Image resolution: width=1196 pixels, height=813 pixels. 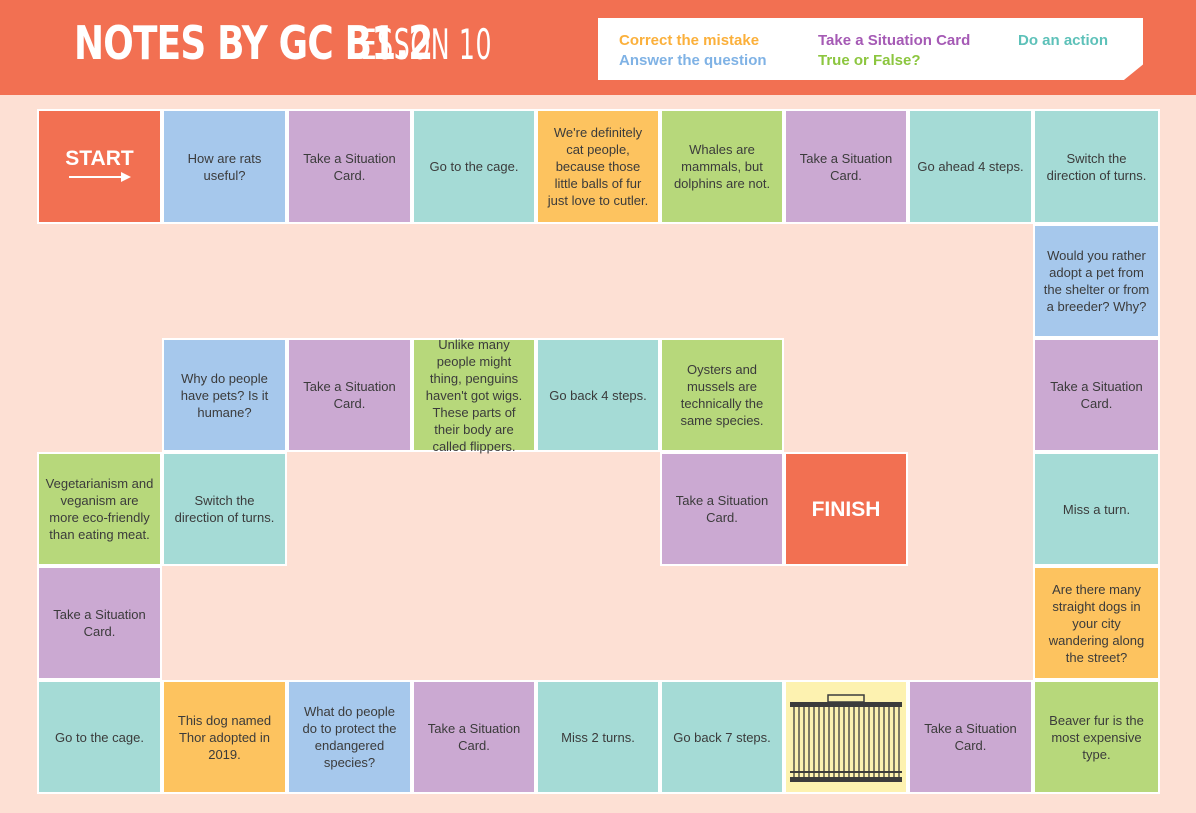 I want to click on board-cell-finish: FINISH, so click(x=846, y=509).